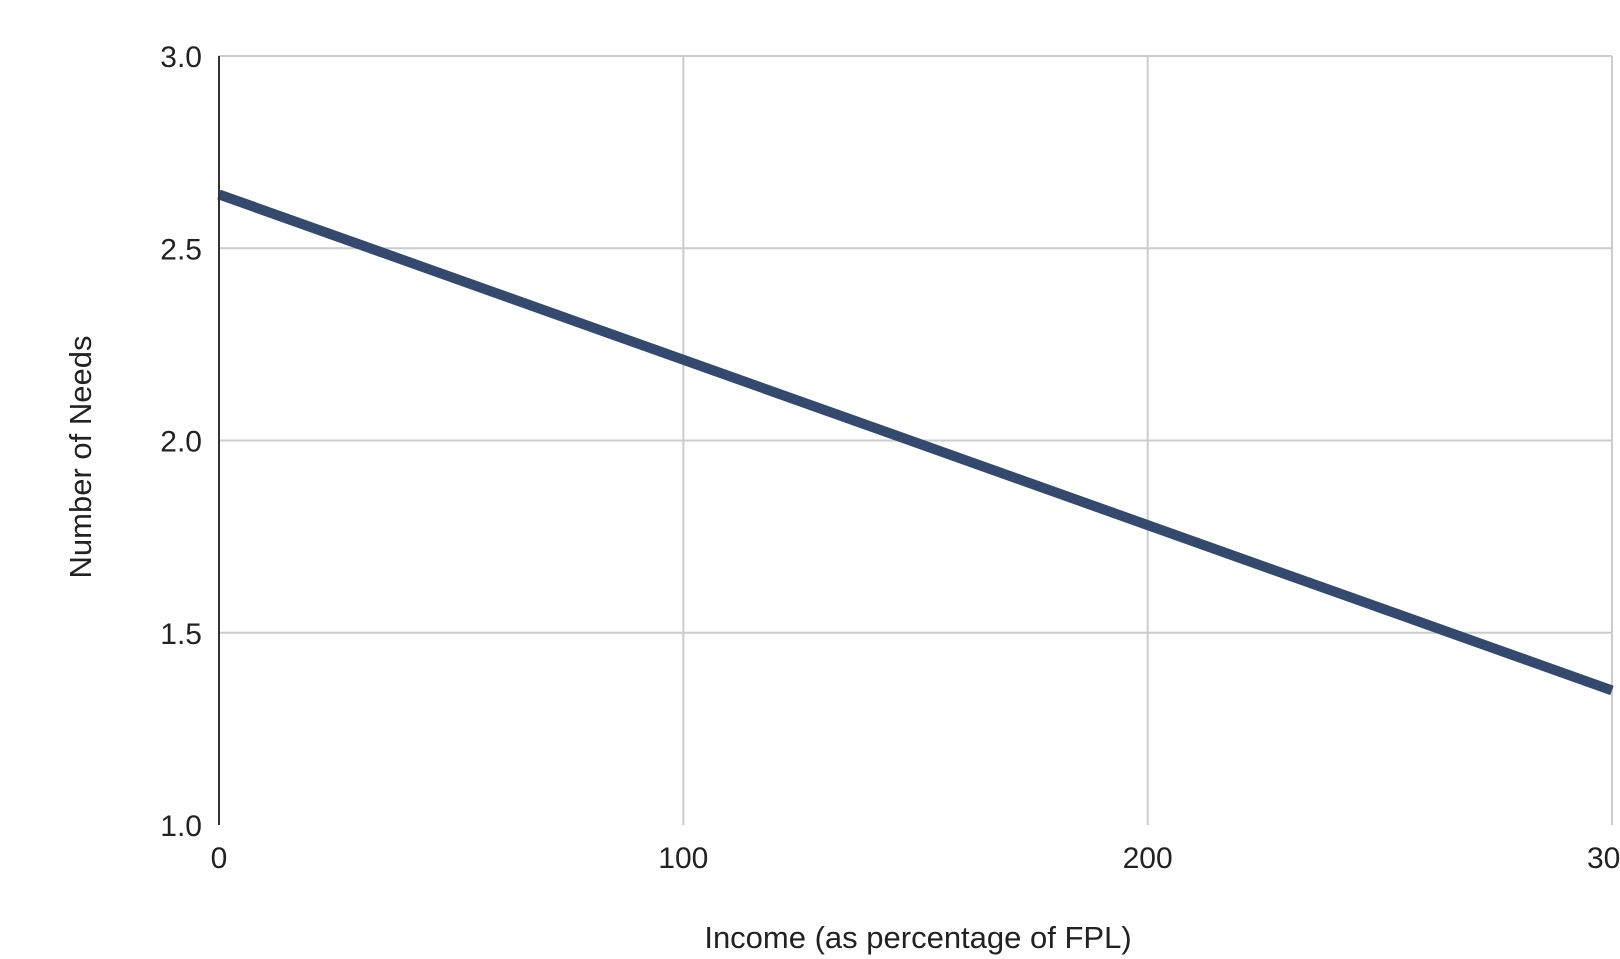  What do you see at coordinates (917, 937) in the screenshot?
I see `x-axis-title: Income (as percentage of FPL)` at bounding box center [917, 937].